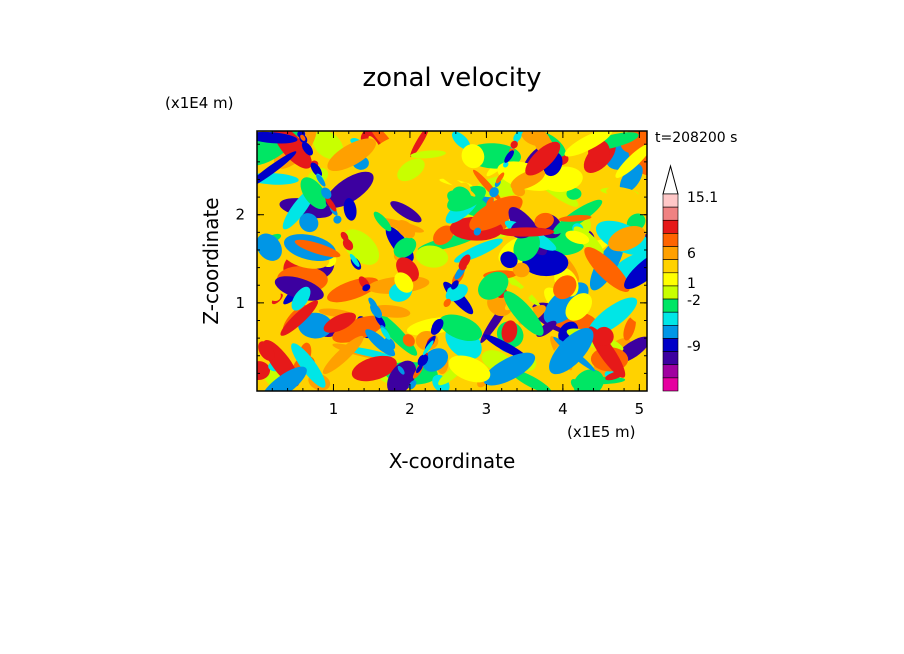  What do you see at coordinates (452, 461) in the screenshot?
I see `x-axis-label: X-coordinate` at bounding box center [452, 461].